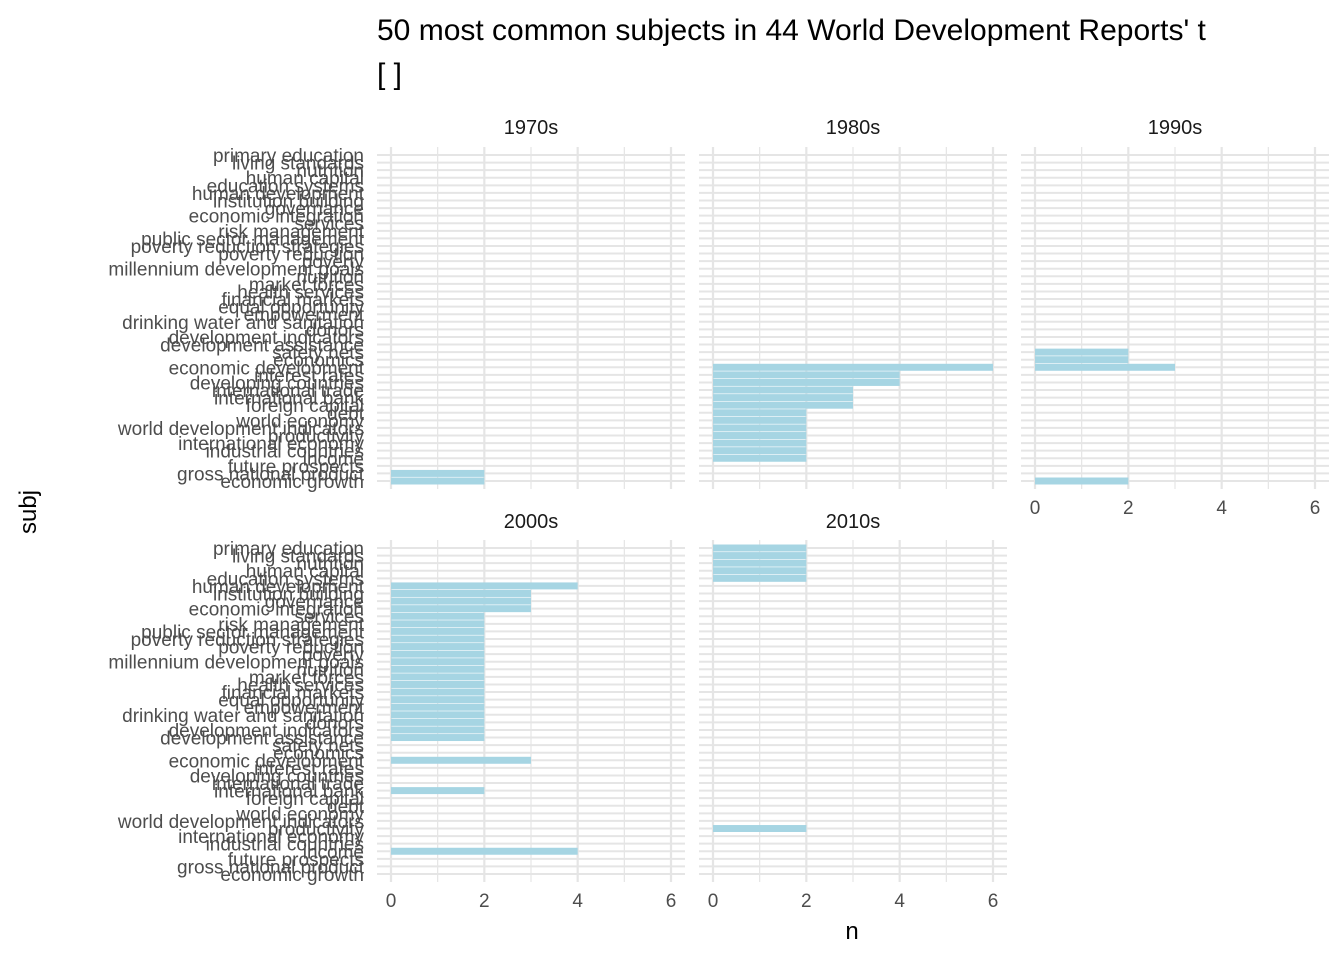  Describe the element at coordinates (389, 74) in the screenshot. I see `chart-subtitle: [ ]` at that location.